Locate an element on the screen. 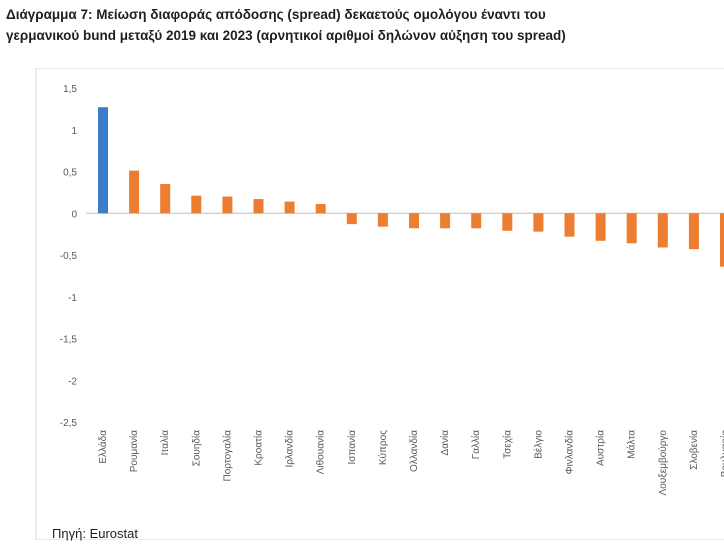 The width and height of the screenshot is (724, 560). x-tick-label: Ιρλανδία is located at coordinates (290, 449).